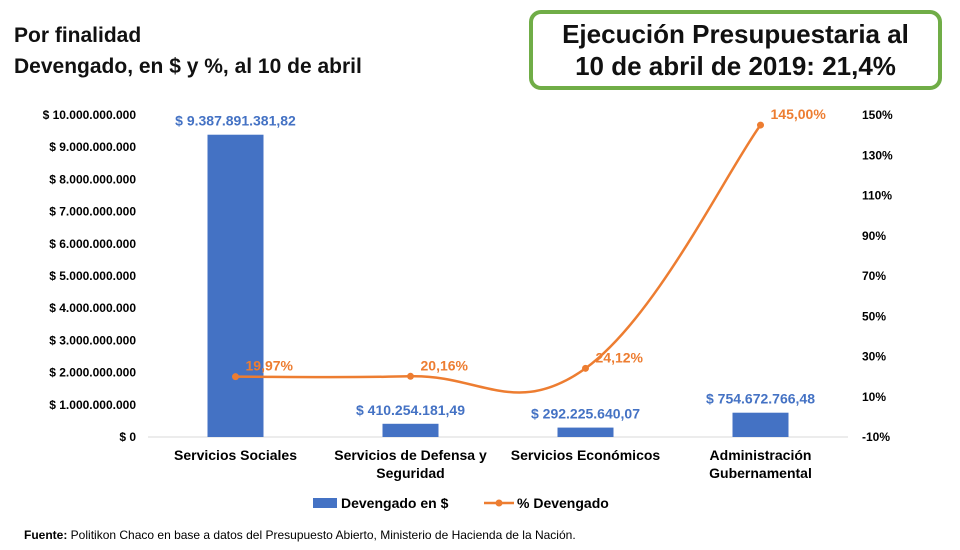 Image resolution: width=960 pixels, height=550 pixels. What do you see at coordinates (874, 316) in the screenshot?
I see `right-tick-label: 50%` at bounding box center [874, 316].